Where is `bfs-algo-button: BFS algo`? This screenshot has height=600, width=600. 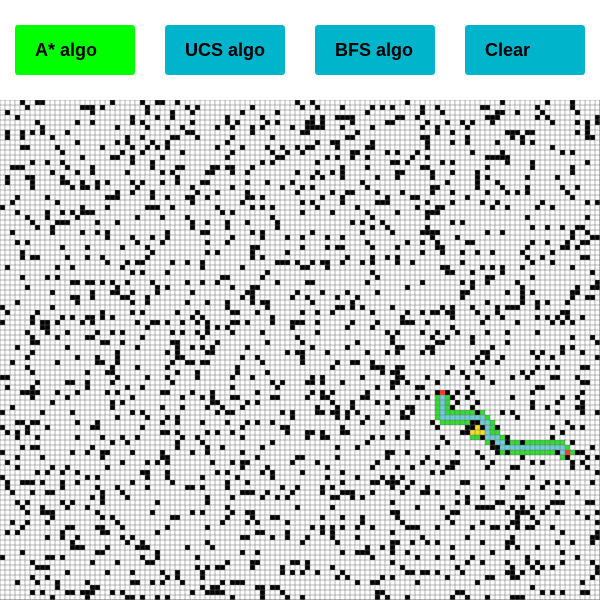
bfs-algo-button: BFS algo is located at coordinates (375, 50).